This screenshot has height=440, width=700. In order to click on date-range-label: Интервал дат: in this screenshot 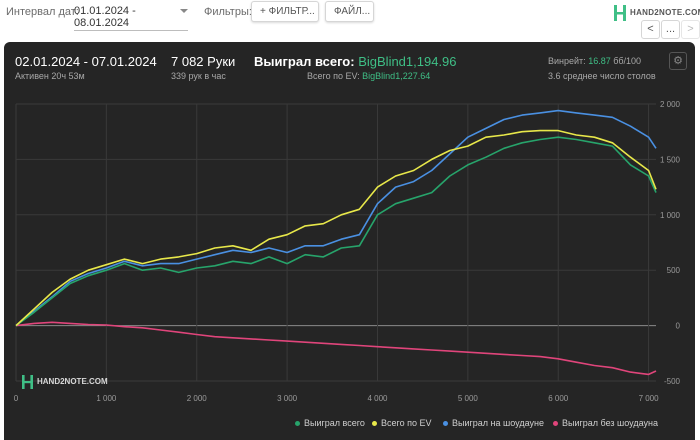, I will do `click(42, 12)`.